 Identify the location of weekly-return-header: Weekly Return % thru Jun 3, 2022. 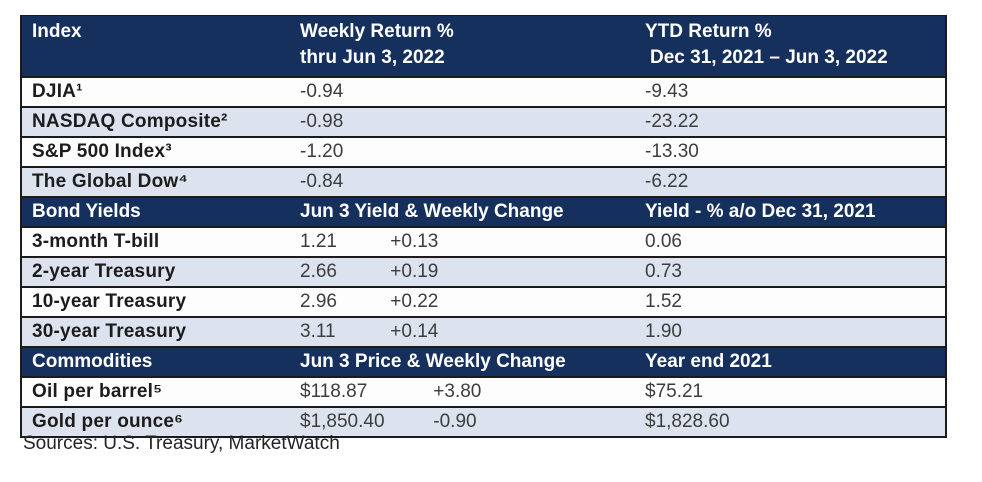
(470, 45).